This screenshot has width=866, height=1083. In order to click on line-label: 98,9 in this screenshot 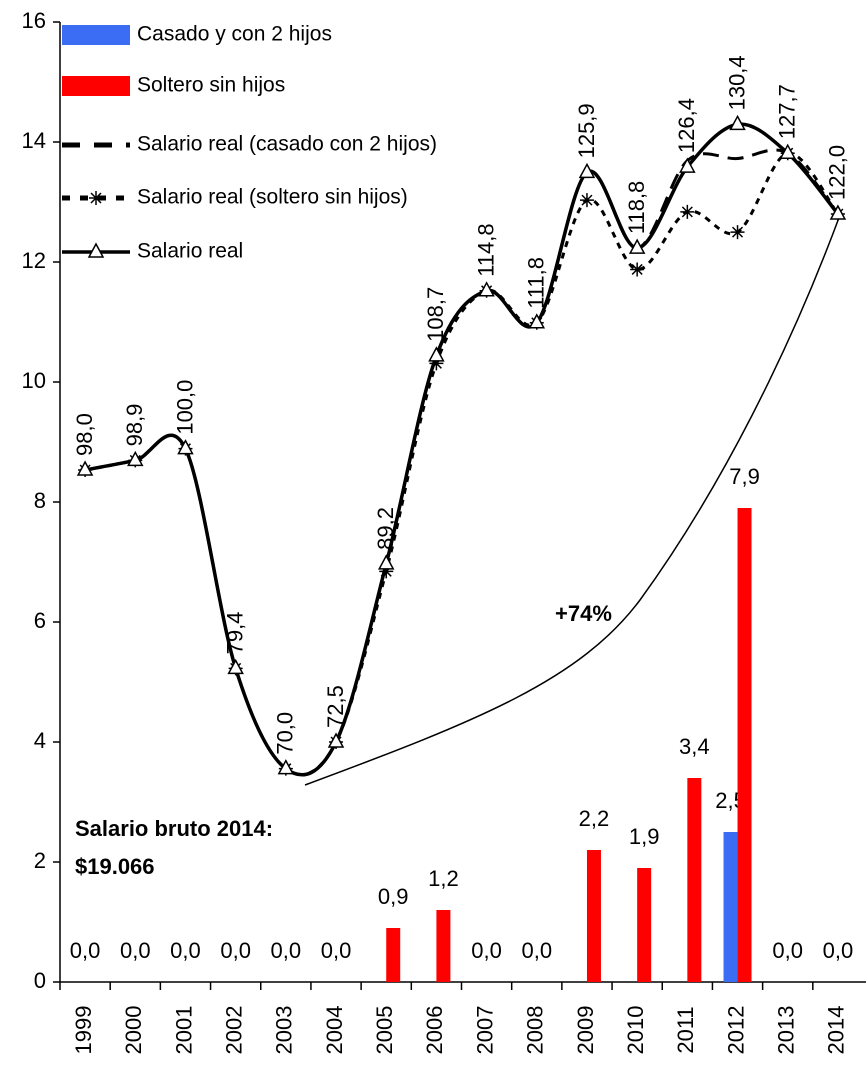, I will do `click(134, 425)`.